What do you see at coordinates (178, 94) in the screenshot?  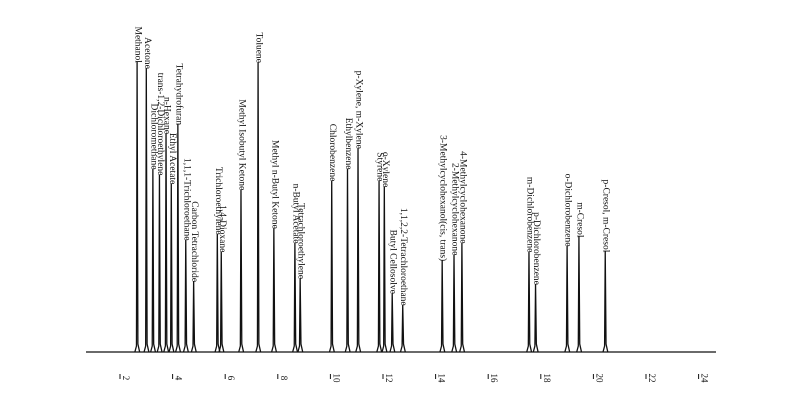 I see `peak-label: Tetrahydrofuran` at bounding box center [178, 94].